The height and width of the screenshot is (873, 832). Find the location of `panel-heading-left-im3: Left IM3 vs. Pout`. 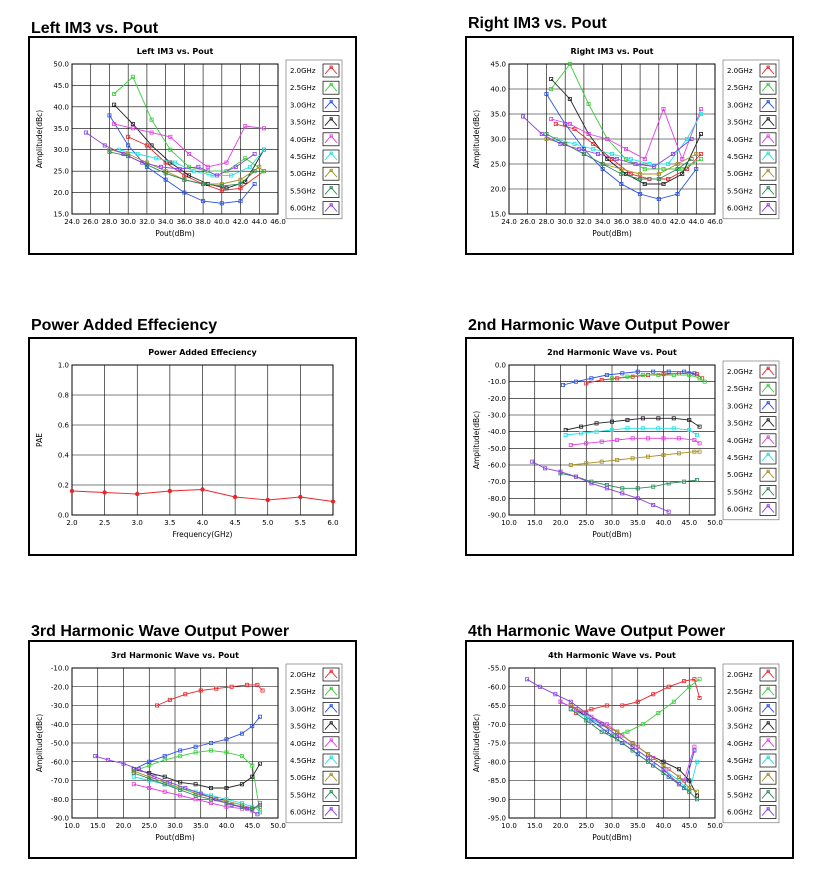

panel-heading-left-im3: Left IM3 vs. Pout is located at coordinates (95, 28).